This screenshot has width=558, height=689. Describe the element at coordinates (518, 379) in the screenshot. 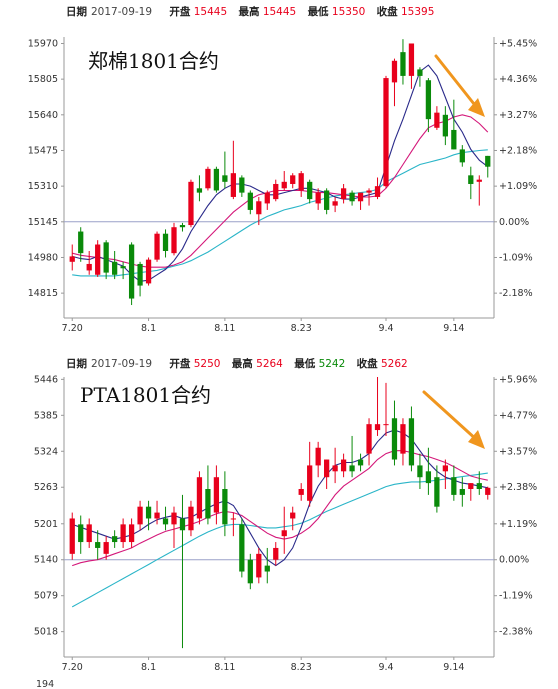

I see `pct-tick-label: +5.96%` at that location.